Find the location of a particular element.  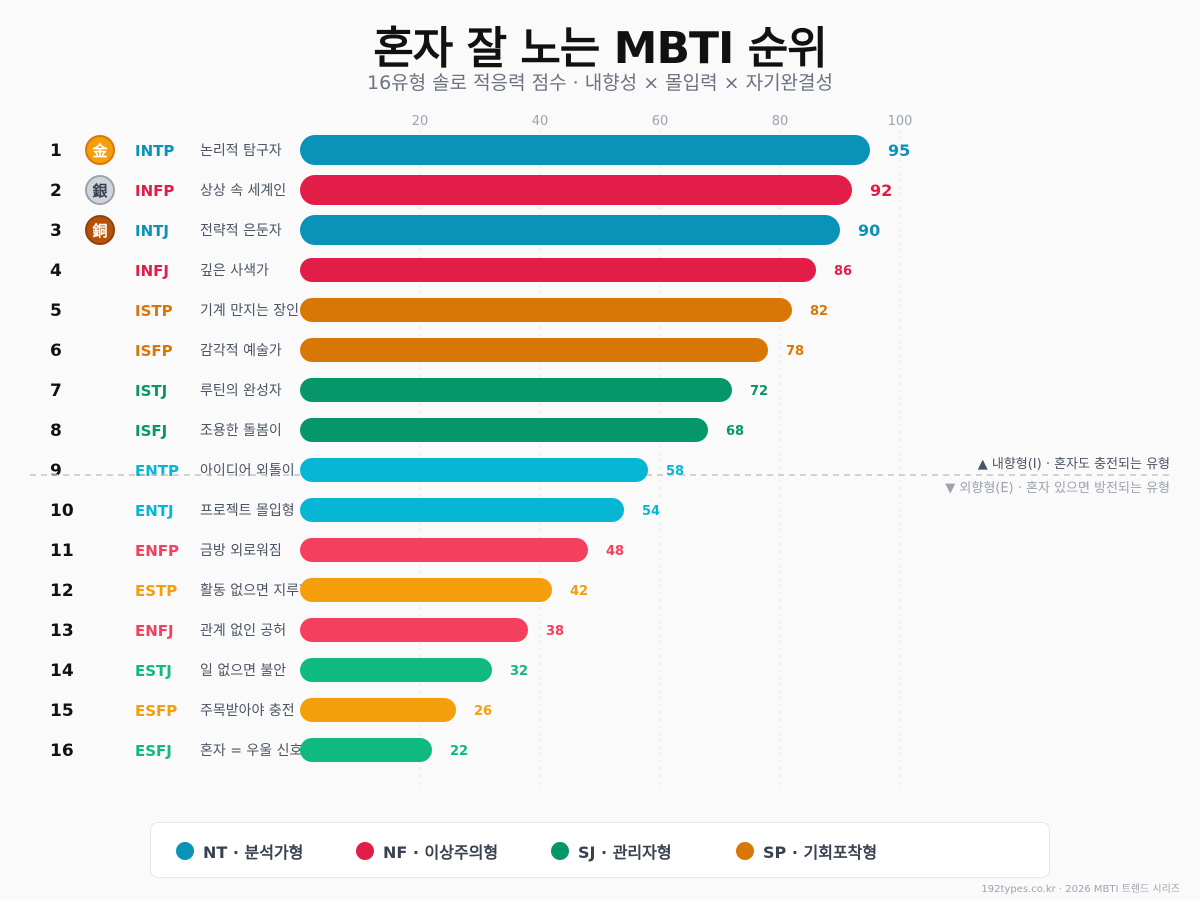

mbti-type-label: ISFJ is located at coordinates (151, 431).